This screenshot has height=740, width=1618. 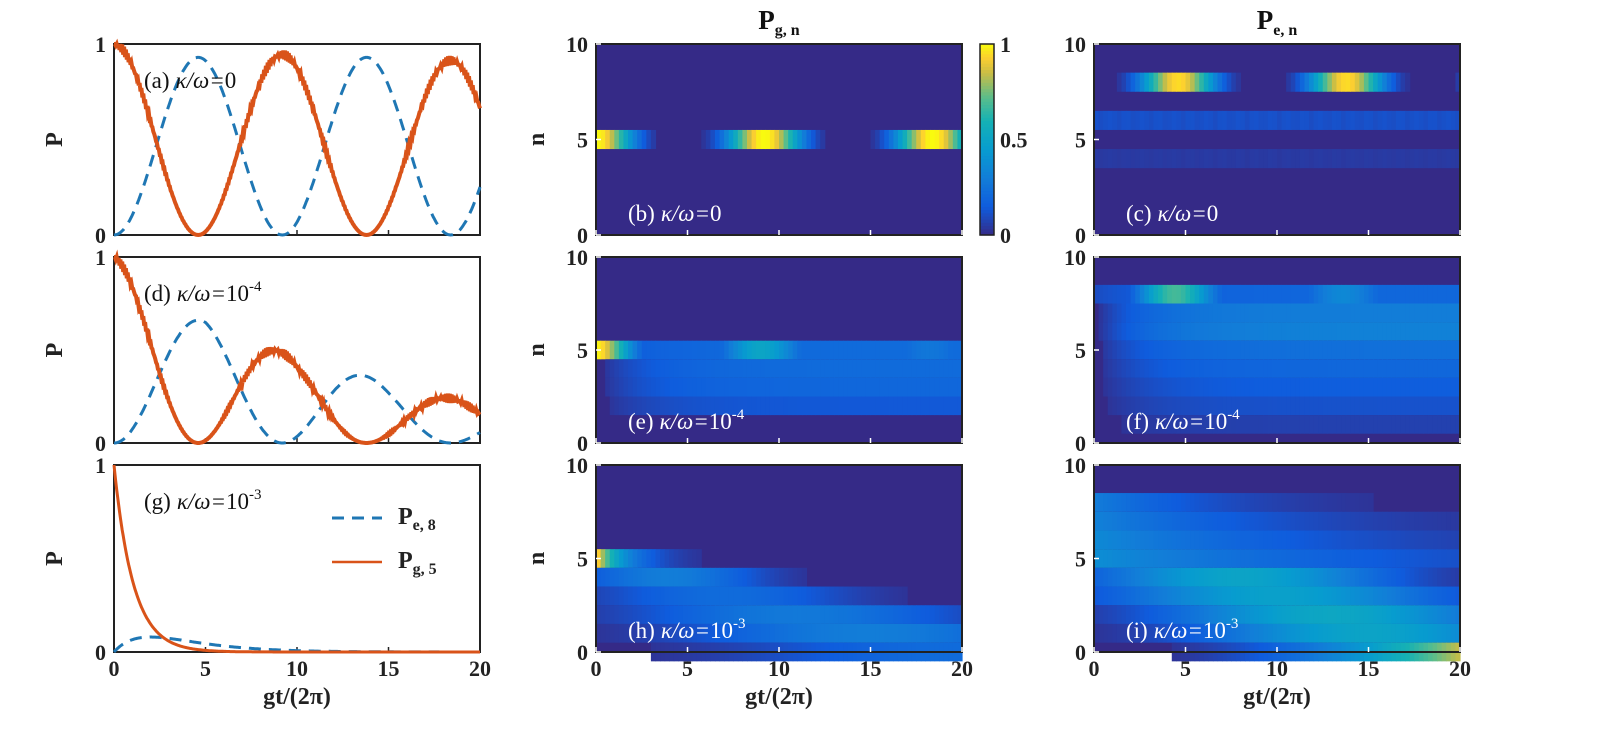 I want to click on panel-param-base: 0, so click(x=1213, y=213).